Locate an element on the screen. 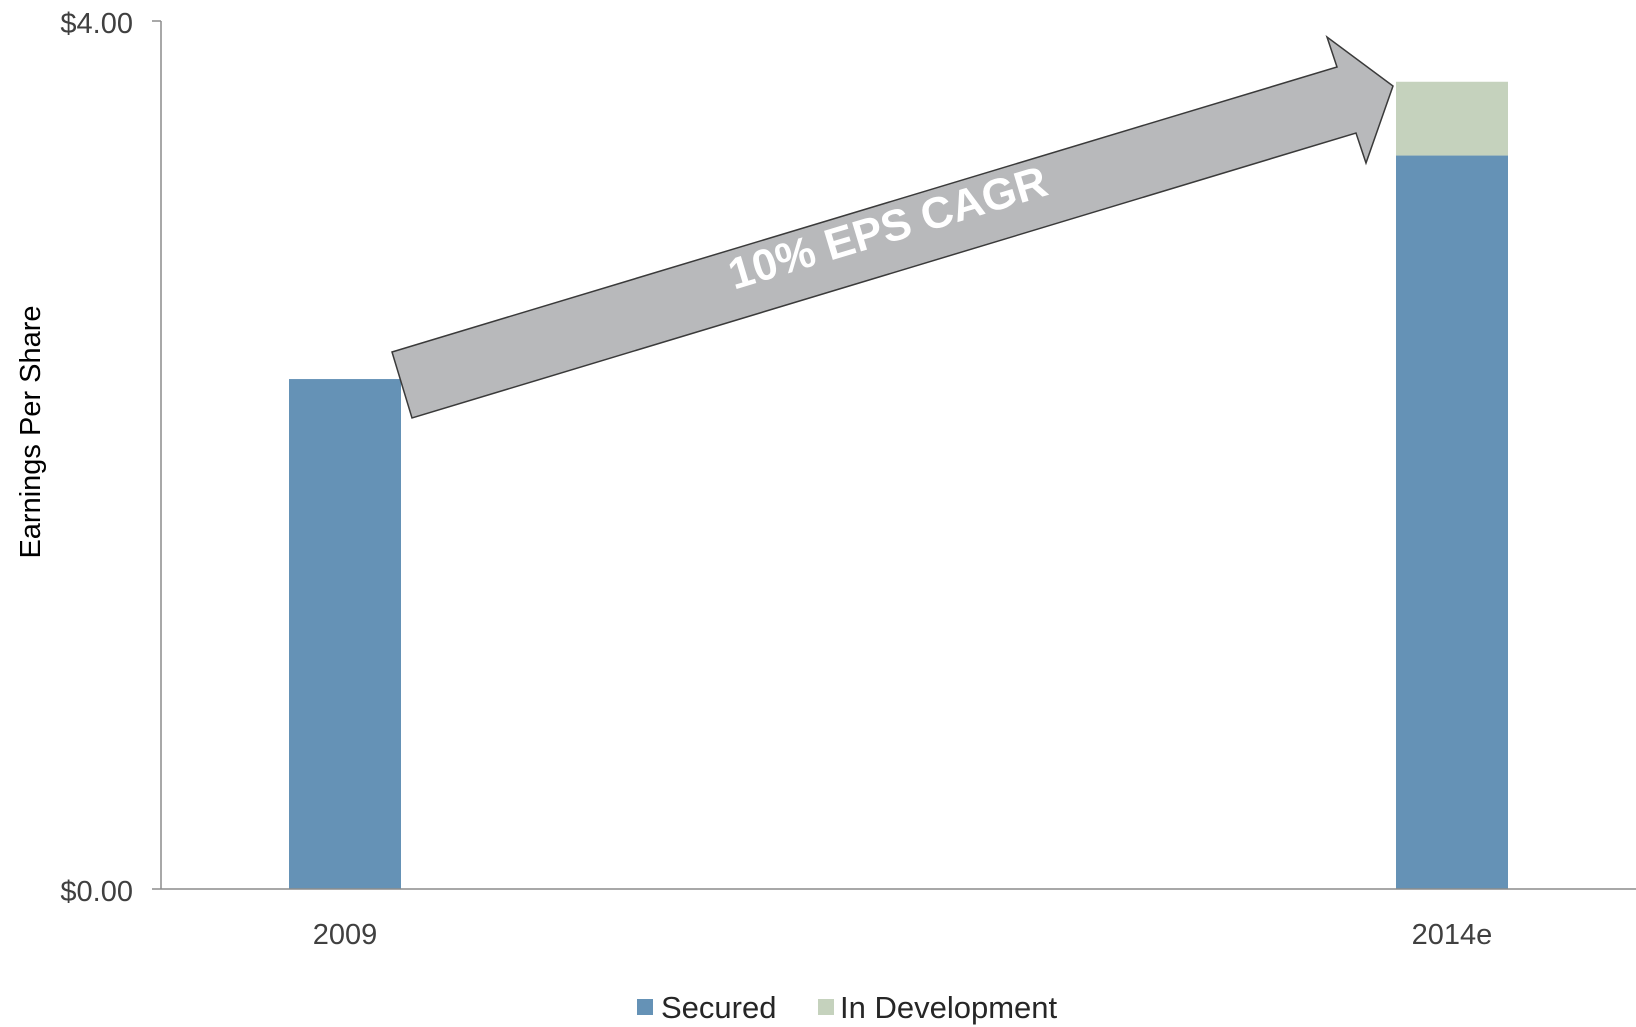 Image resolution: width=1636 pixels, height=1027 pixels. x-tick-label-2014e: 2014e is located at coordinates (1452, 935).